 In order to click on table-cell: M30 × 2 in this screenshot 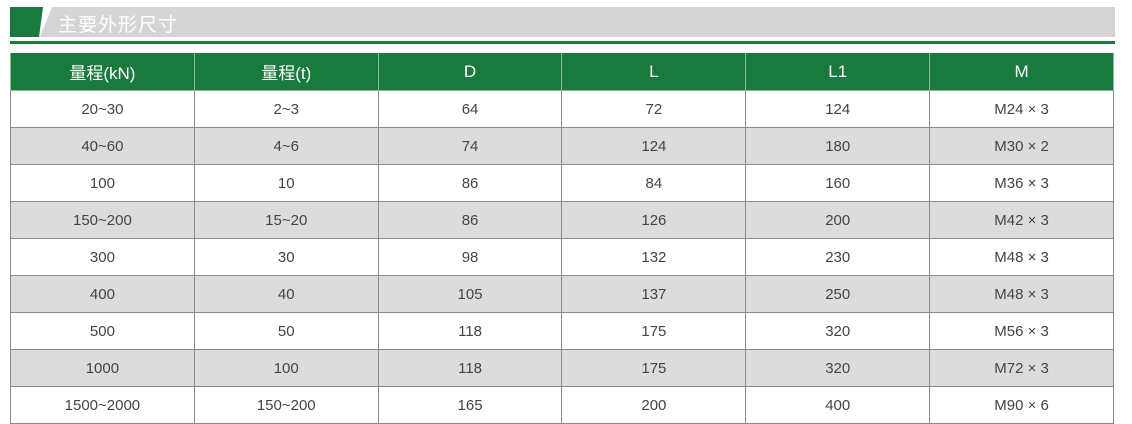, I will do `click(1021, 146)`.